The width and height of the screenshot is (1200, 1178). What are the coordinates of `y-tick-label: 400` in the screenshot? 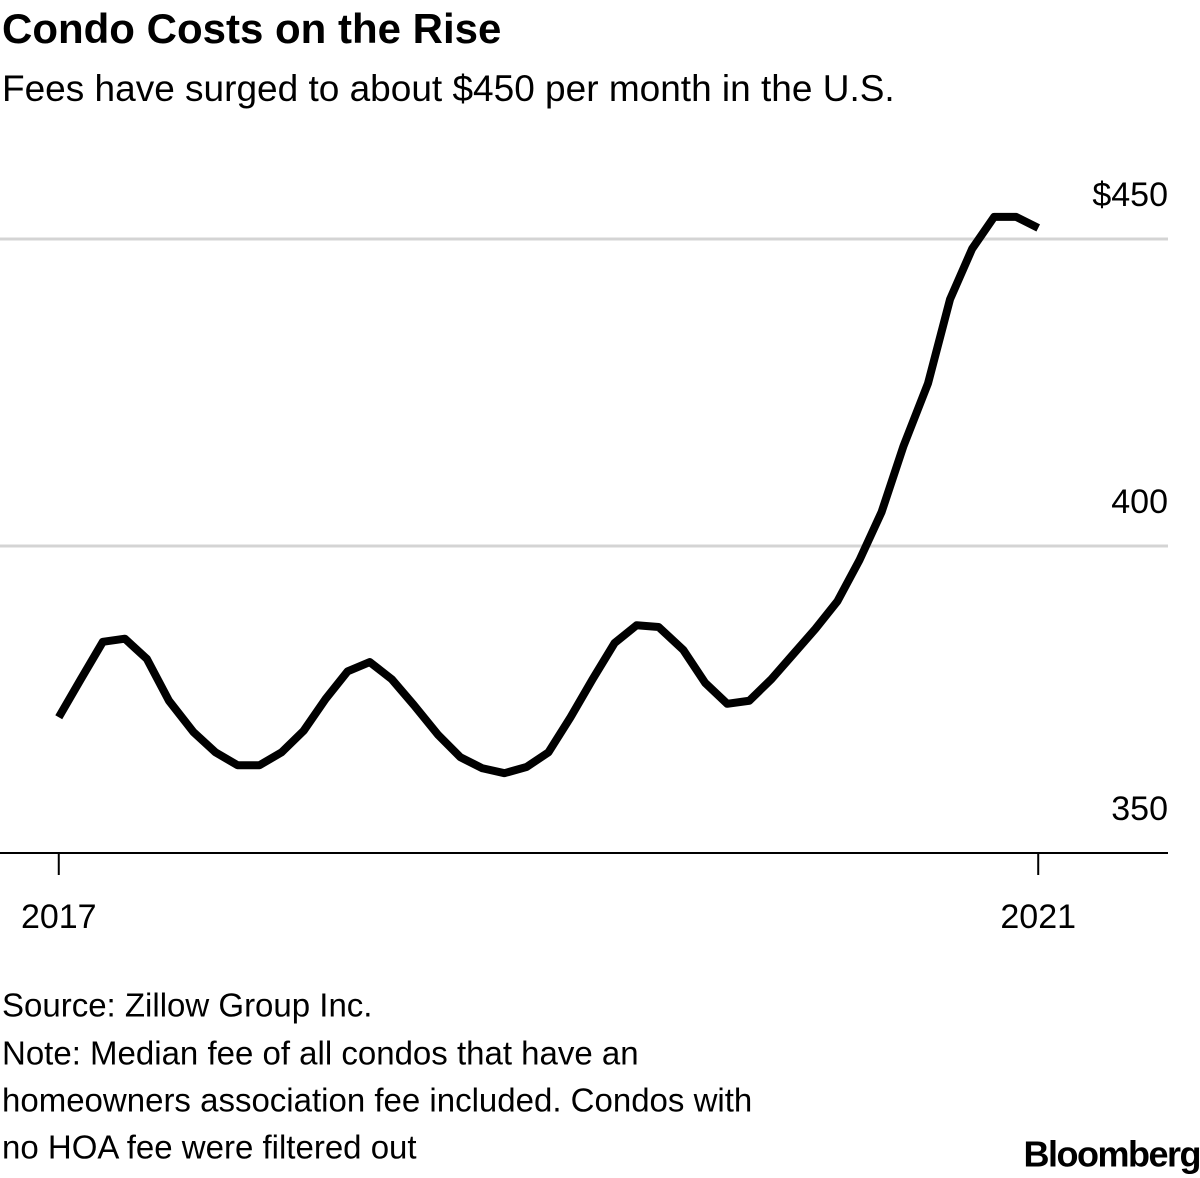 It's located at (1139, 502).